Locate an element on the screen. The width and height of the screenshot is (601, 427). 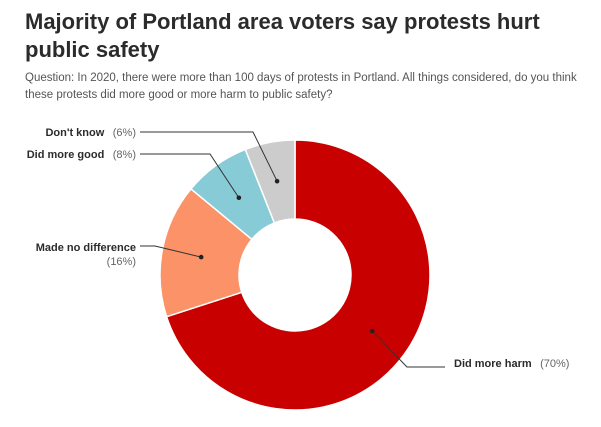
label-did-more-harm-name: Did more harm is located at coordinates (493, 364).